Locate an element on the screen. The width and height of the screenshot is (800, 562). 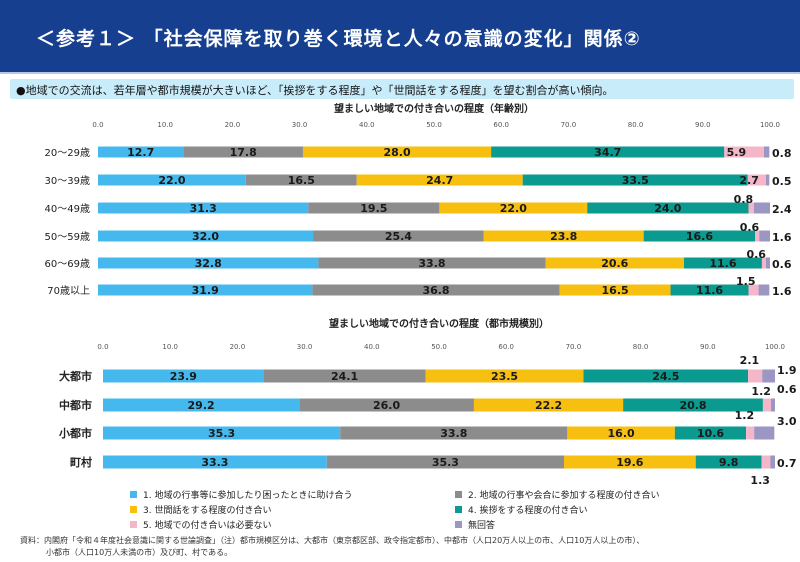
chart-2-label-1-2: 22.2 is located at coordinates (548, 405).